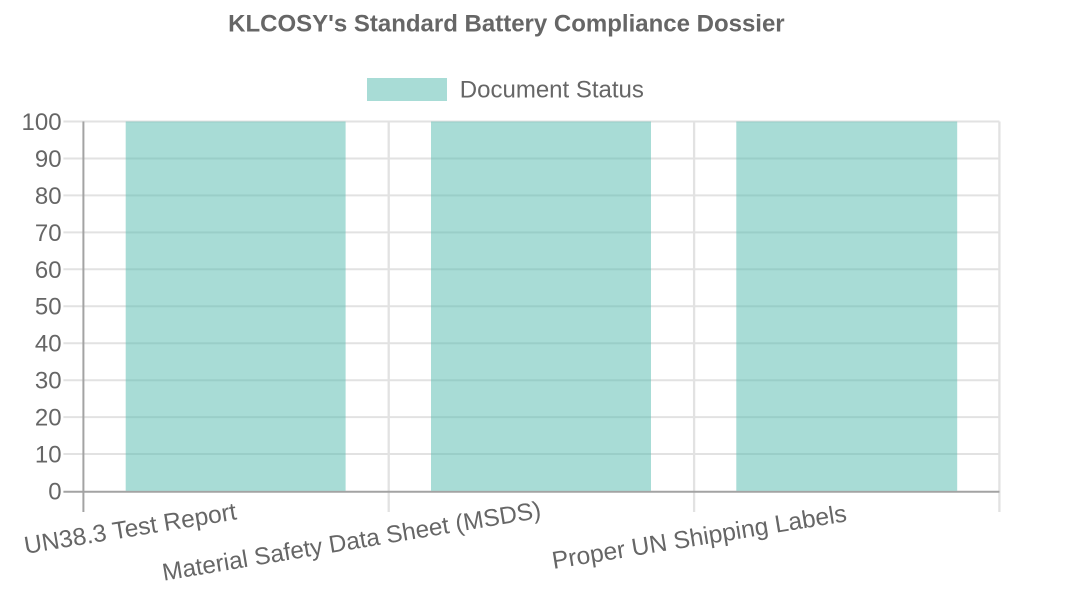  What do you see at coordinates (54, 492) in the screenshot?
I see `svg-text: 0` at bounding box center [54, 492].